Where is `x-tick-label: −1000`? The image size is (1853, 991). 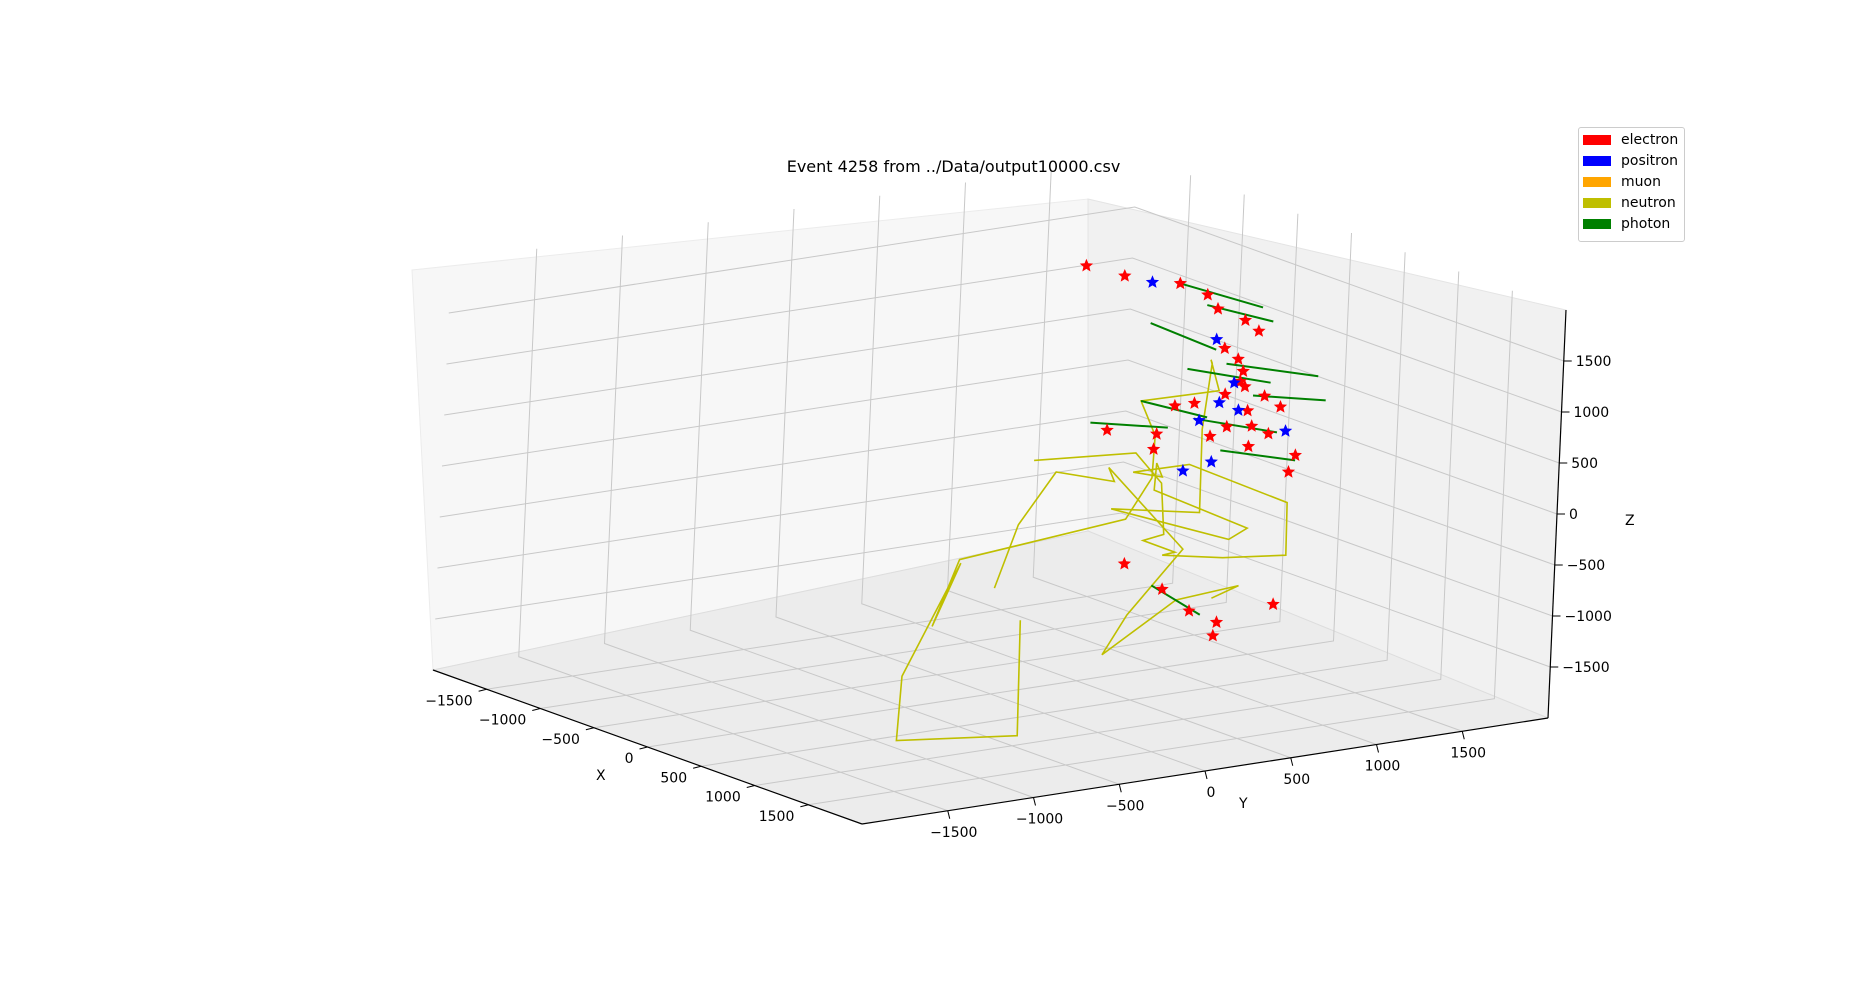
x-tick-label: −1000 is located at coordinates (502, 721).